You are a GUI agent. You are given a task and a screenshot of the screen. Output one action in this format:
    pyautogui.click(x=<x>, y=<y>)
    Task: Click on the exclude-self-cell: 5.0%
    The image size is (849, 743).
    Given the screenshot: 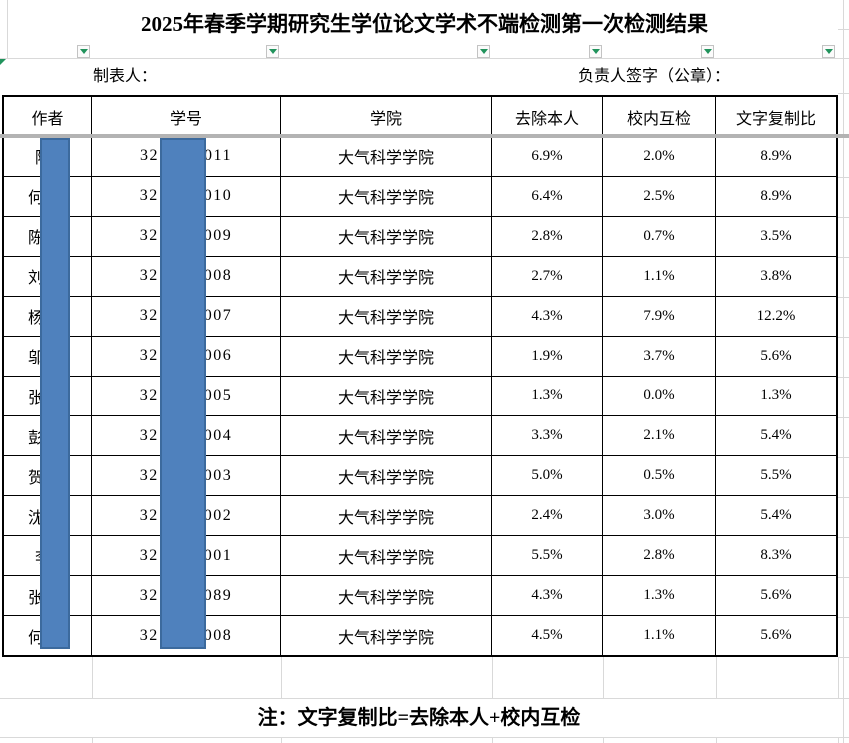 What is the action you would take?
    pyautogui.click(x=547, y=476)
    